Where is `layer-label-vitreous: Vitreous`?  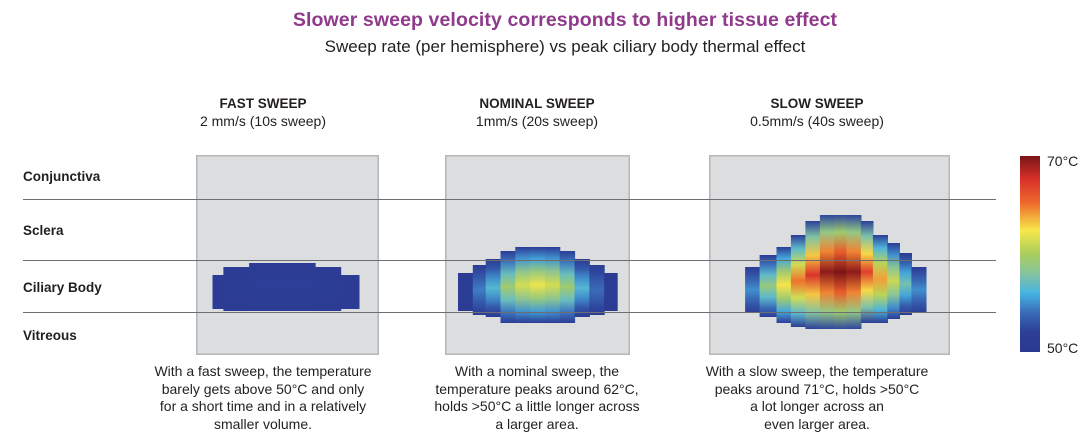 layer-label-vitreous: Vitreous is located at coordinates (50, 335).